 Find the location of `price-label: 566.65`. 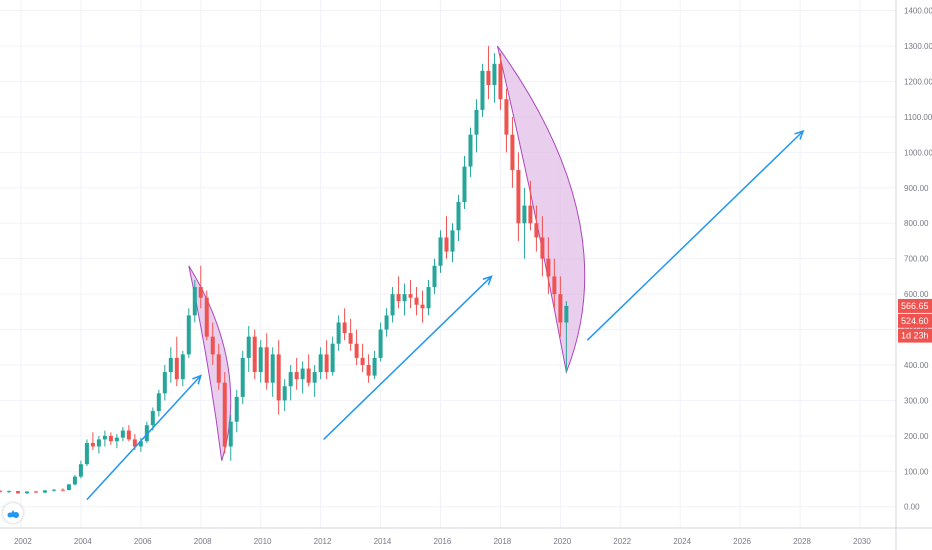

price-label: 566.65 is located at coordinates (915, 306).